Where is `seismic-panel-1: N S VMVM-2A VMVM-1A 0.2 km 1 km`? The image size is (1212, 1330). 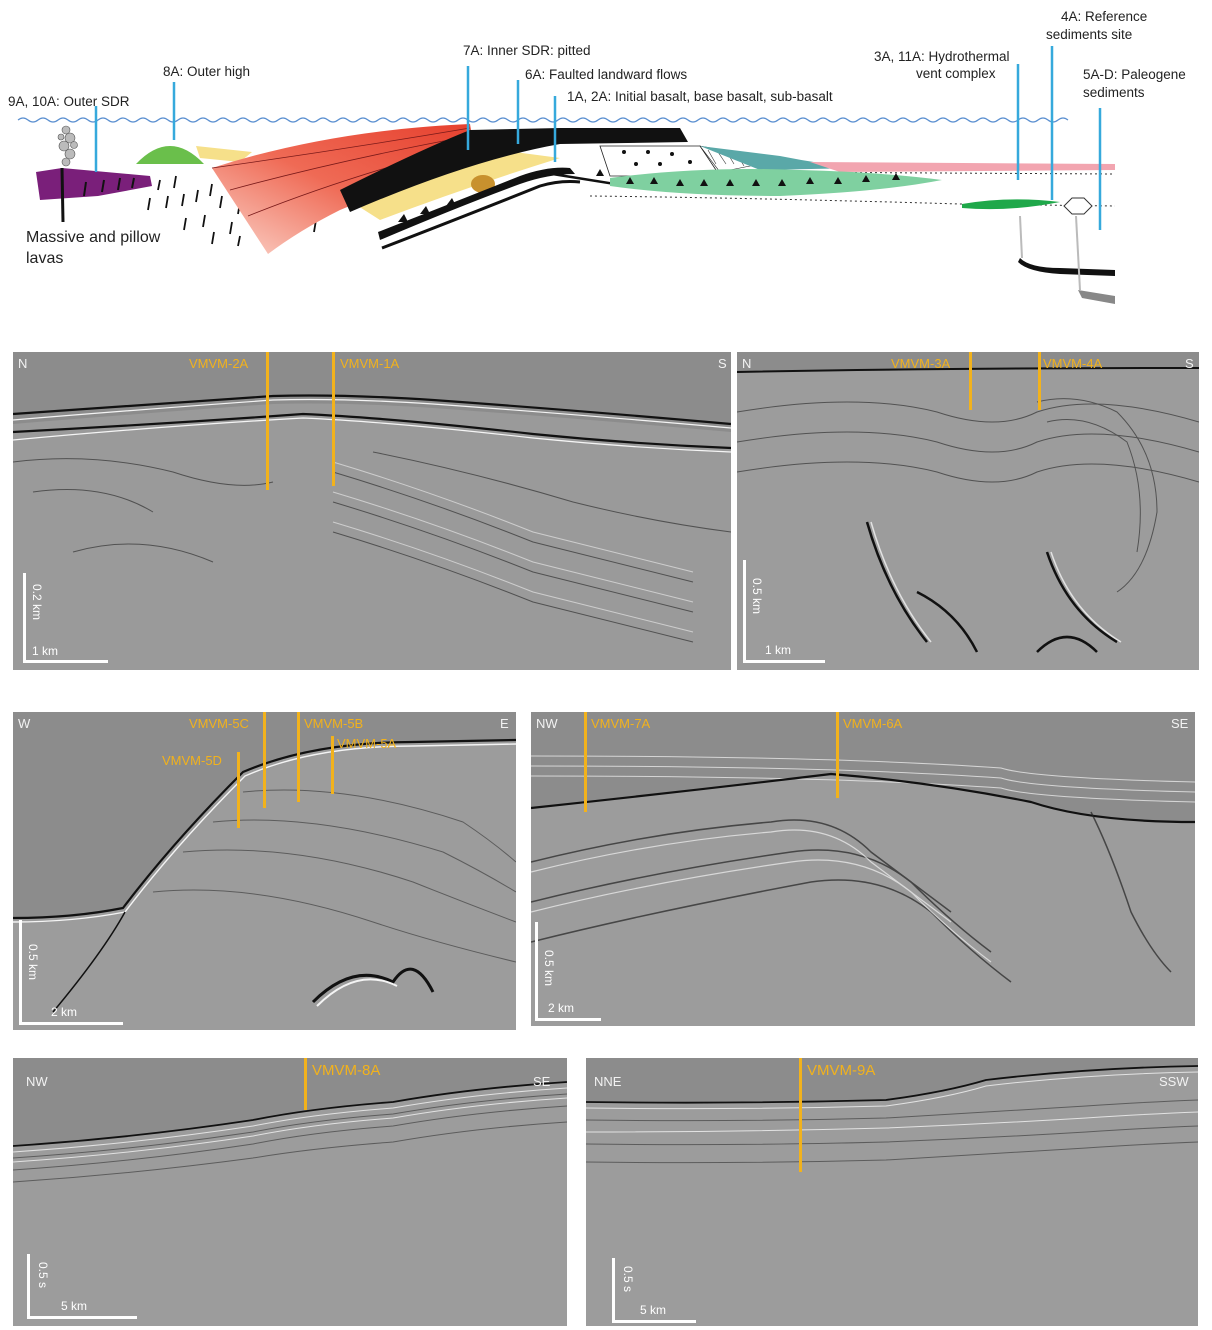 seismic-panel-1: N S VMVM-2A VMVM-1A 0.2 km 1 km is located at coordinates (372, 511).